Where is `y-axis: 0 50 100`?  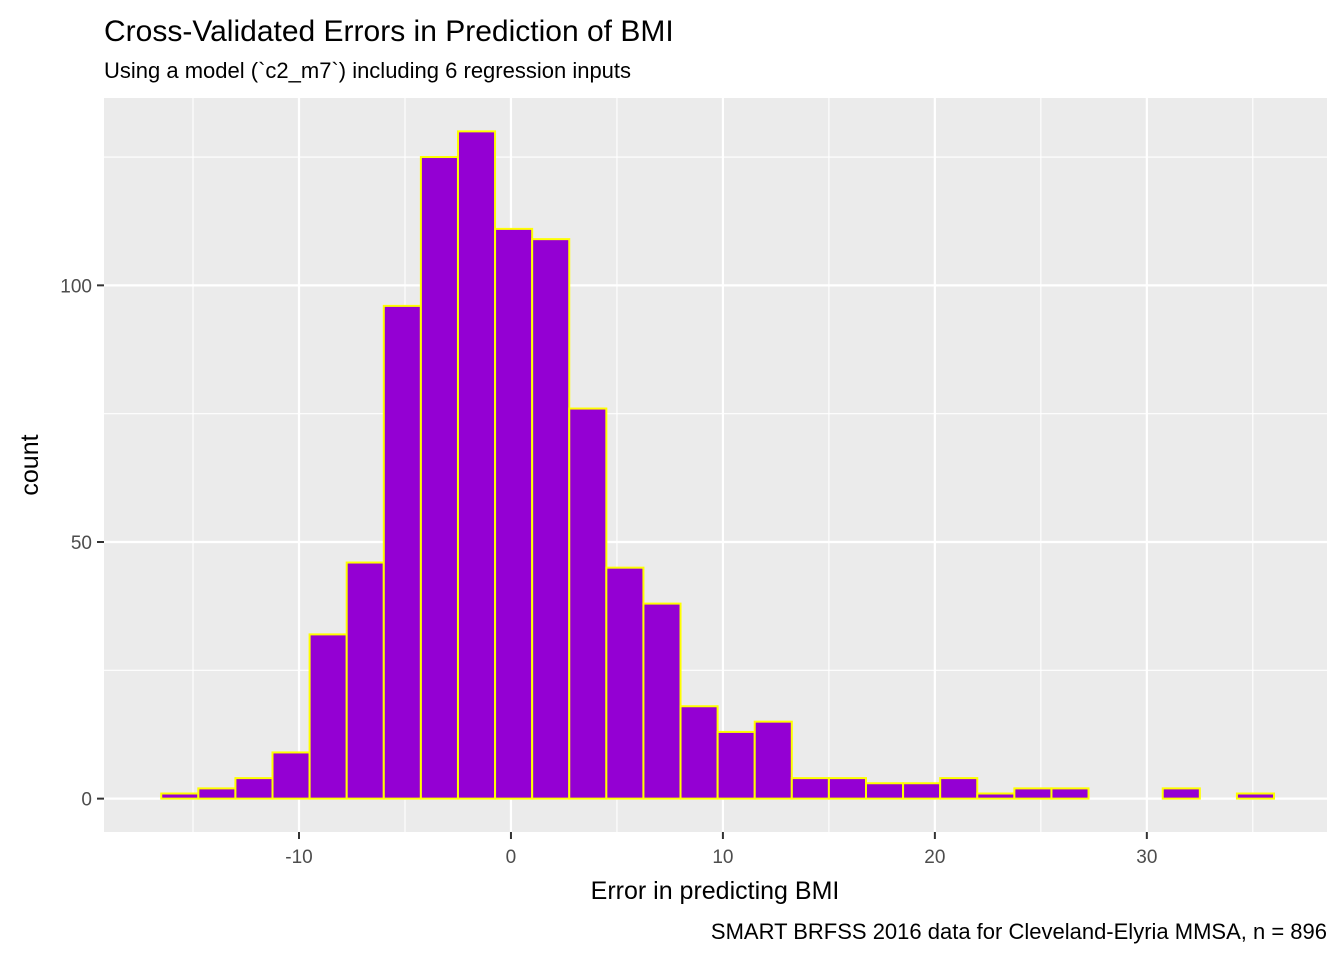 y-axis: 0 50 100 is located at coordinates (82, 543).